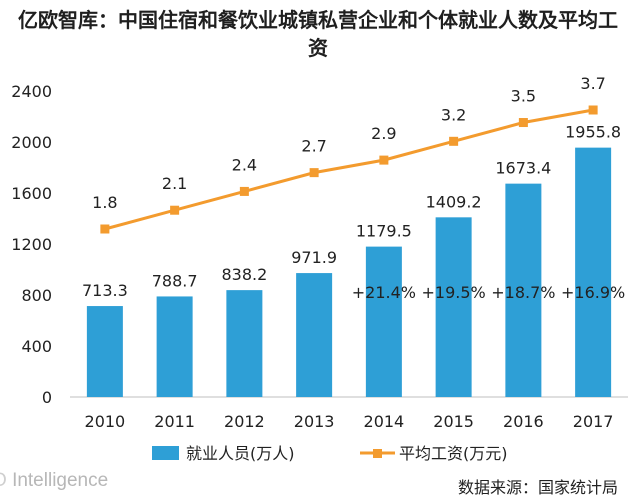 This screenshot has height=504, width=636. Describe the element at coordinates (3, 480) in the screenshot. I see `watermark-glyph: O` at that location.